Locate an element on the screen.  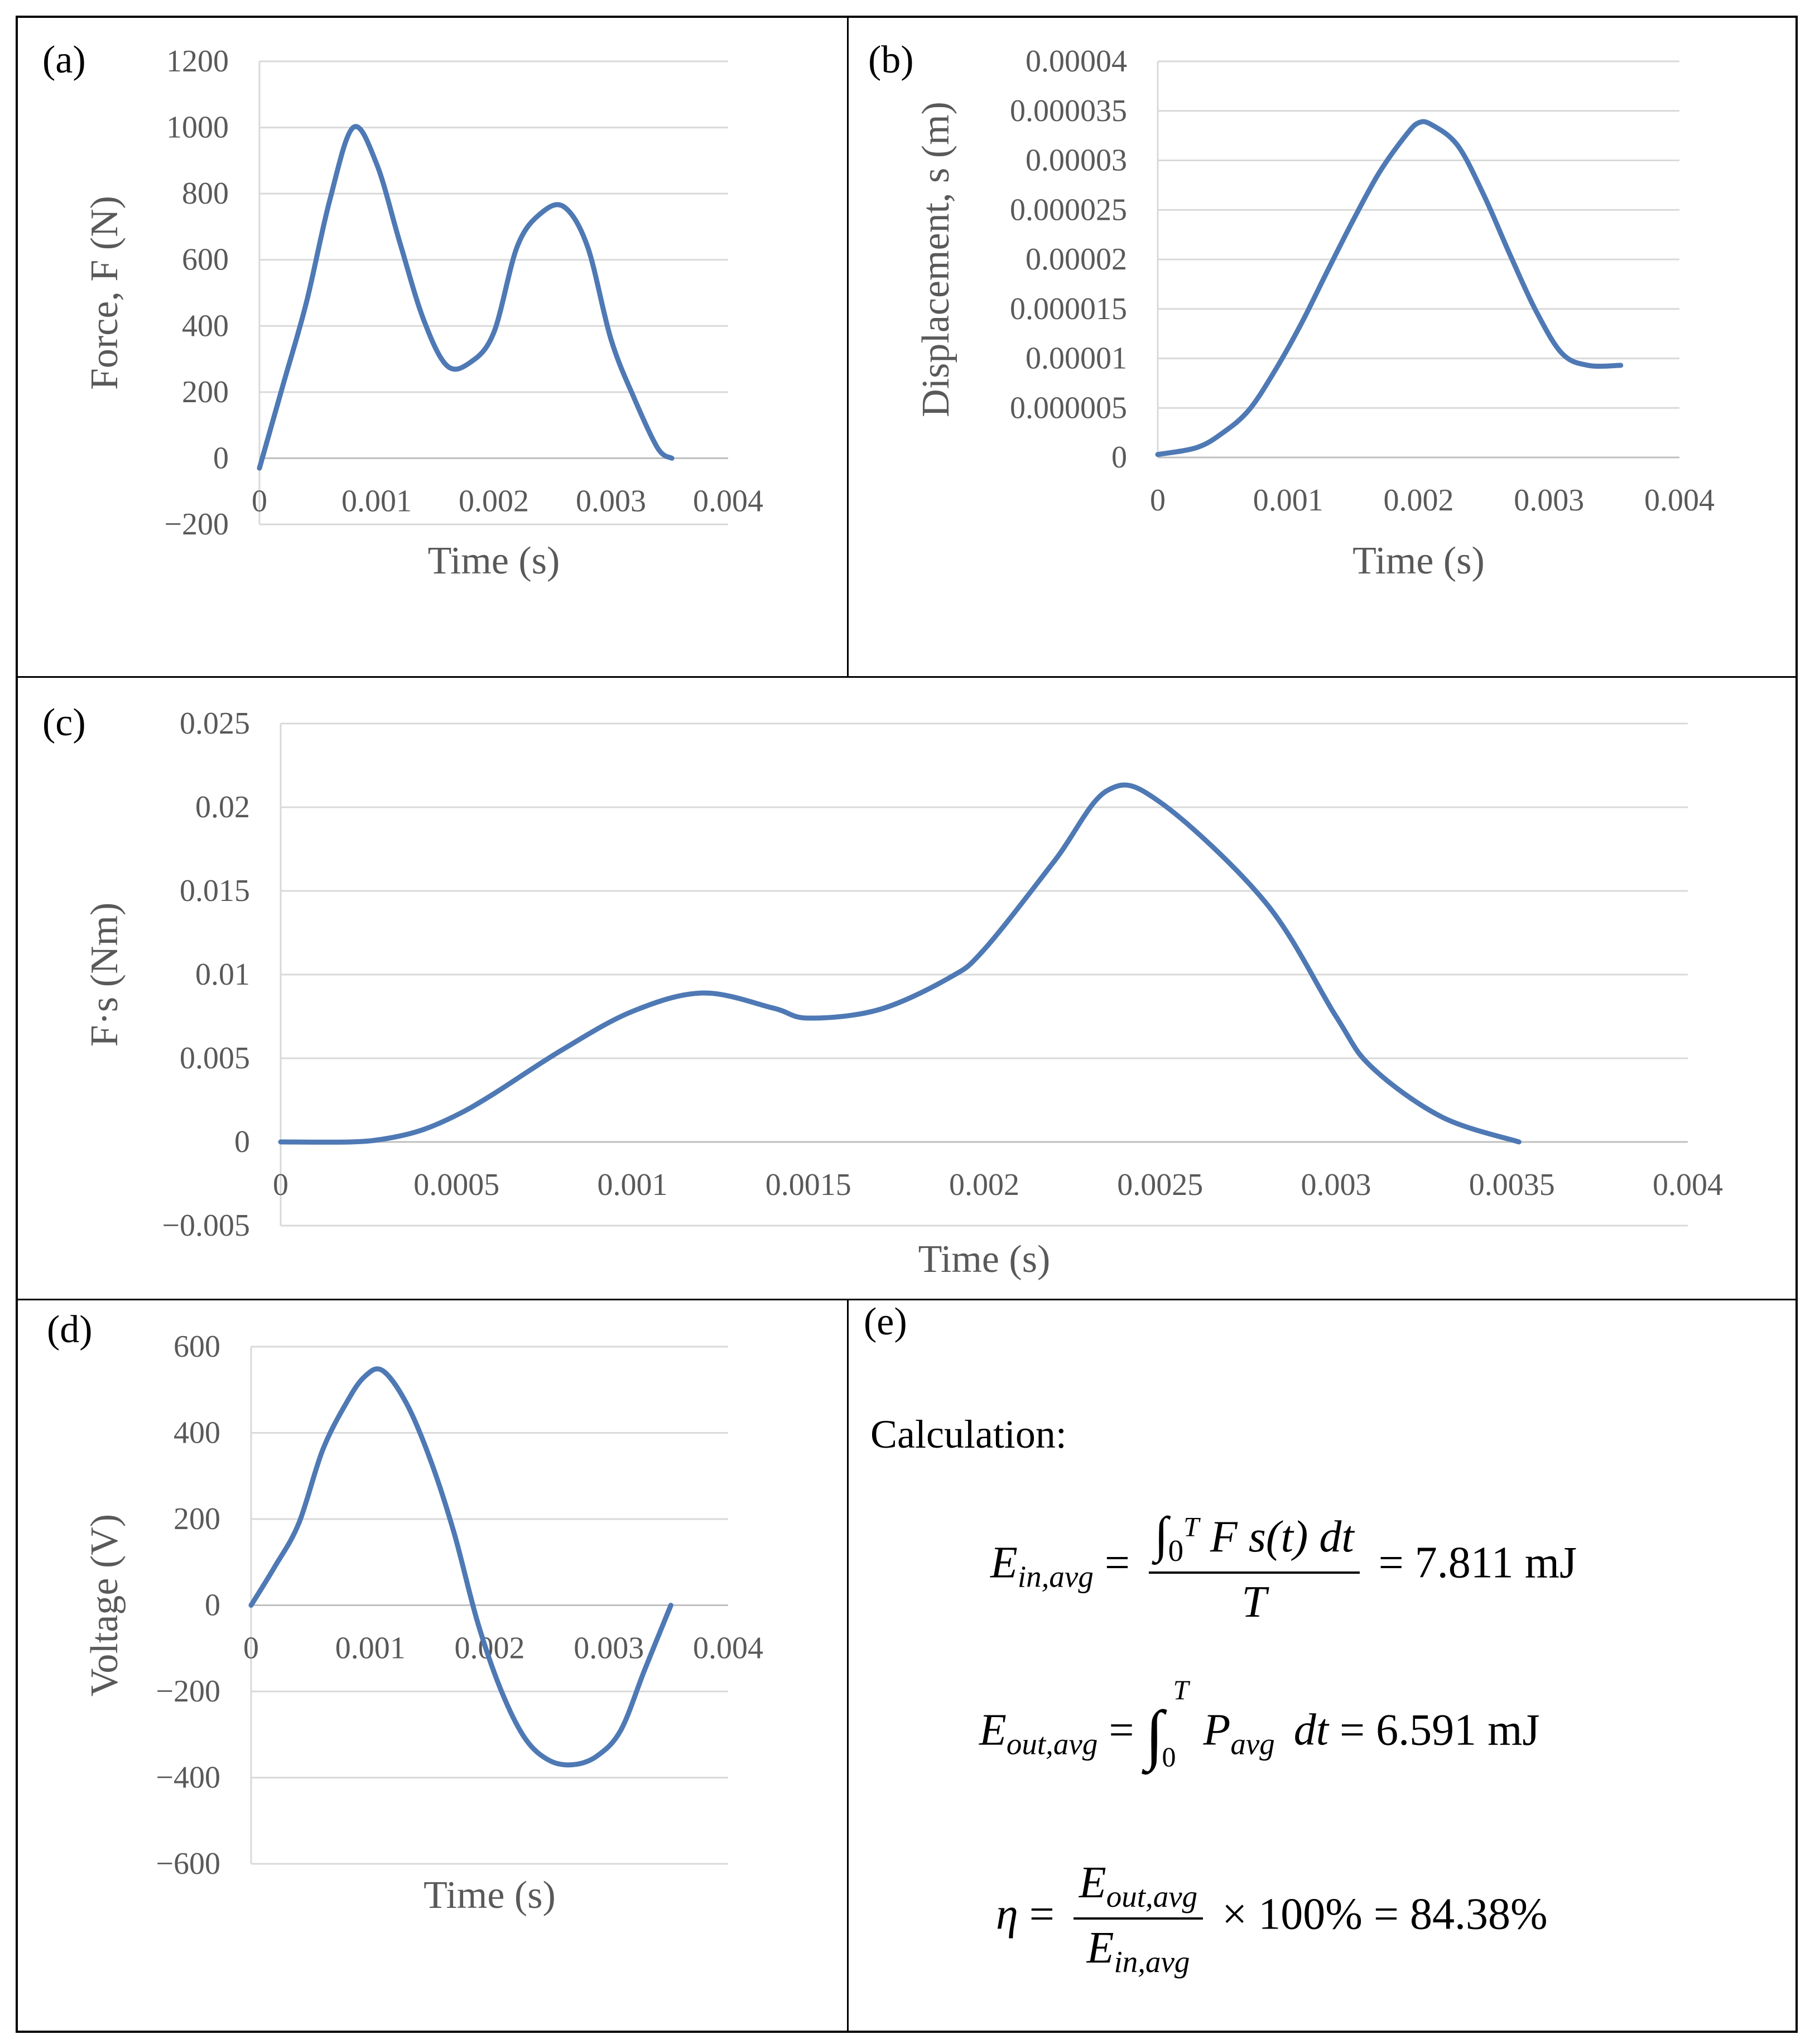
chart-c-xtick-label: 0 is located at coordinates (280, 1185).